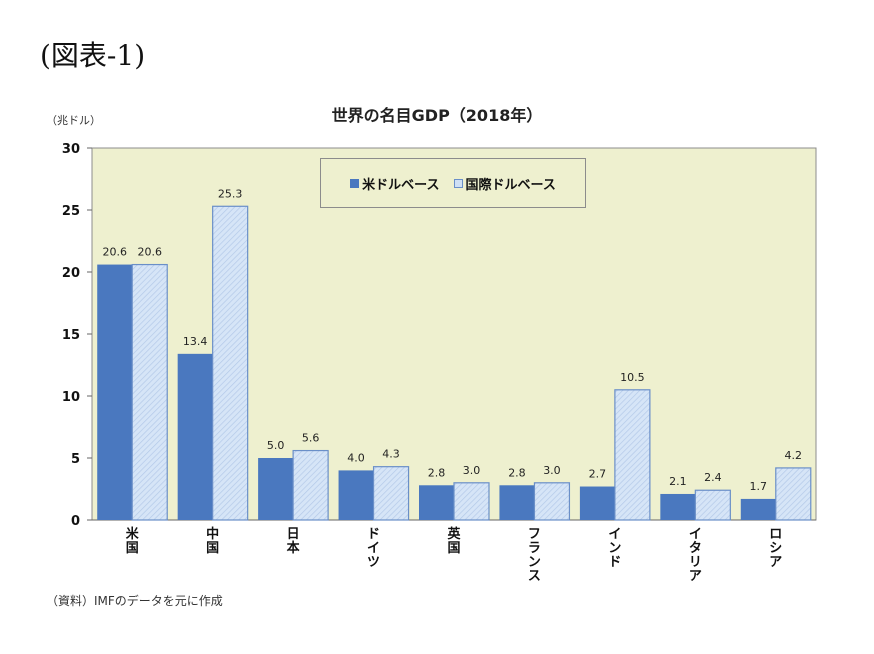 This screenshot has height=654, width=874. Describe the element at coordinates (75, 459) in the screenshot. I see `y-tick-label: 5` at that location.